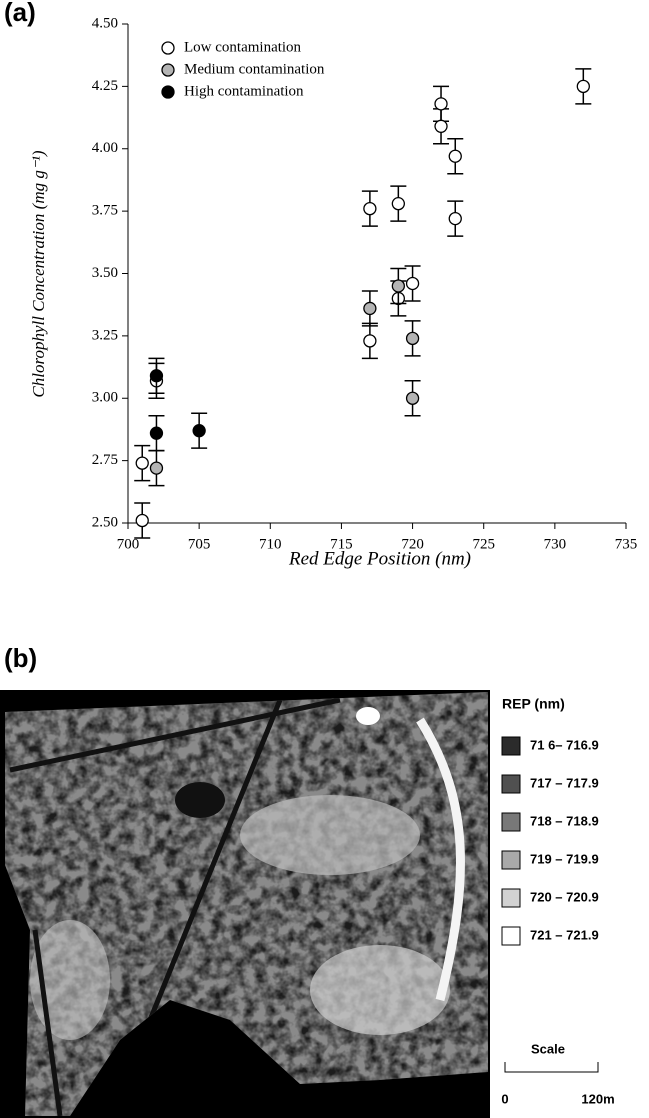 Image resolution: width=649 pixels, height=1118 pixels. What do you see at coordinates (105, 211) in the screenshot?
I see `y-tick-label: 3.75` at bounding box center [105, 211].